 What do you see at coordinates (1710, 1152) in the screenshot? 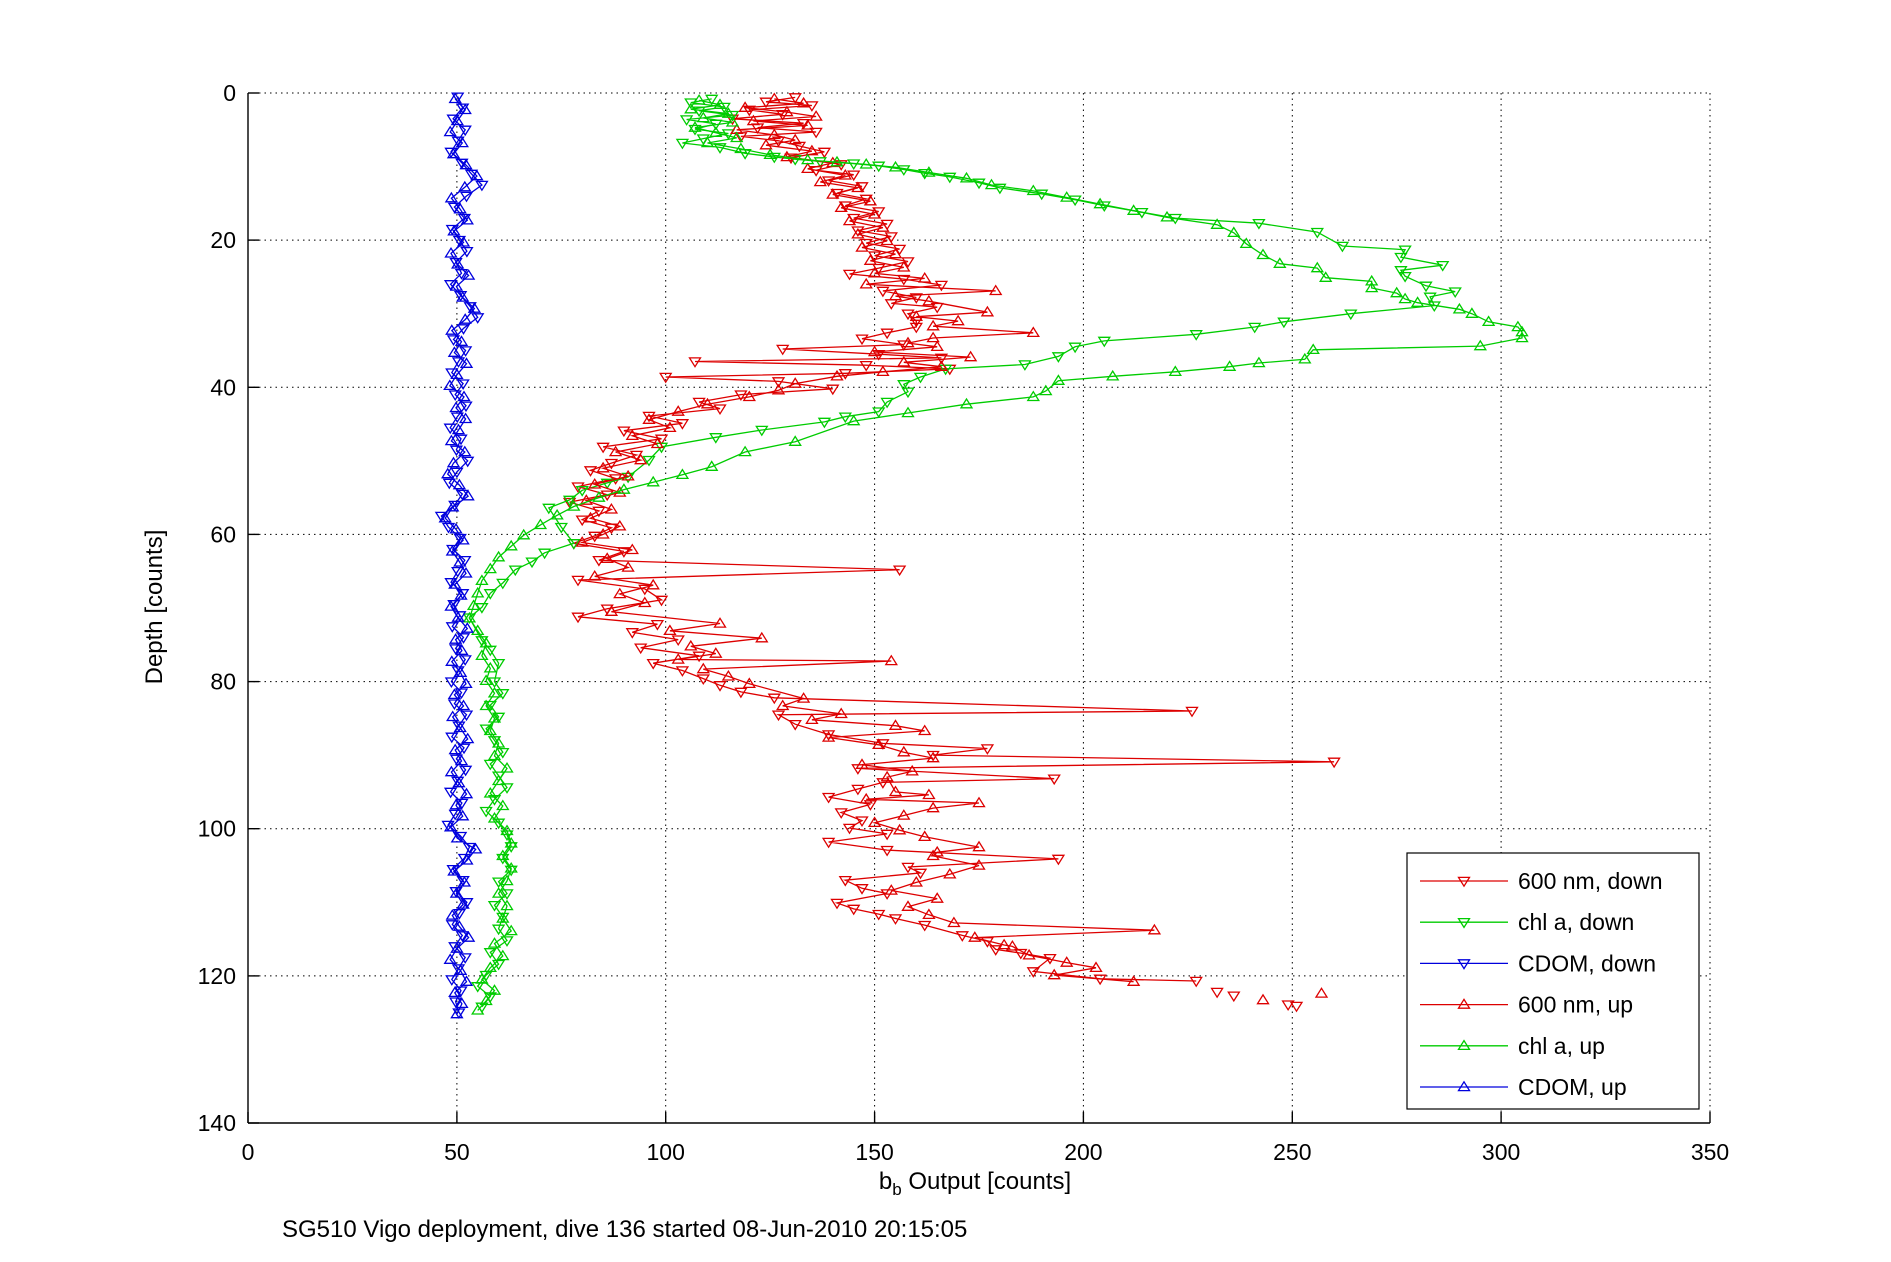
I see `svg-text: 350` at bounding box center [1710, 1152].